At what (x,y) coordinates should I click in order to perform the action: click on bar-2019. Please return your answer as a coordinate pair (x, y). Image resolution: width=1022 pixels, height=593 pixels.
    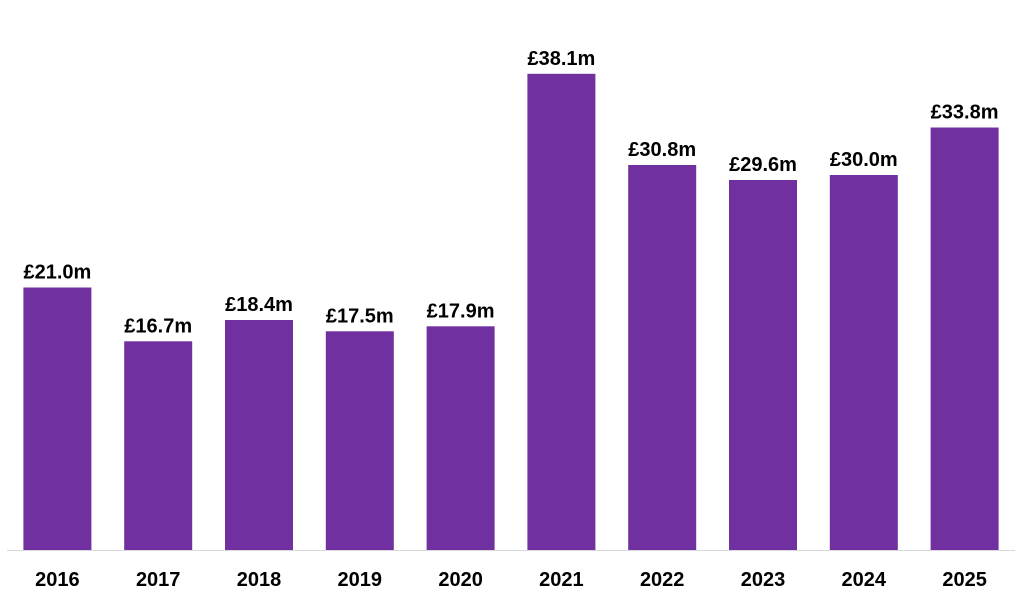
    Looking at the image, I should click on (359, 441).